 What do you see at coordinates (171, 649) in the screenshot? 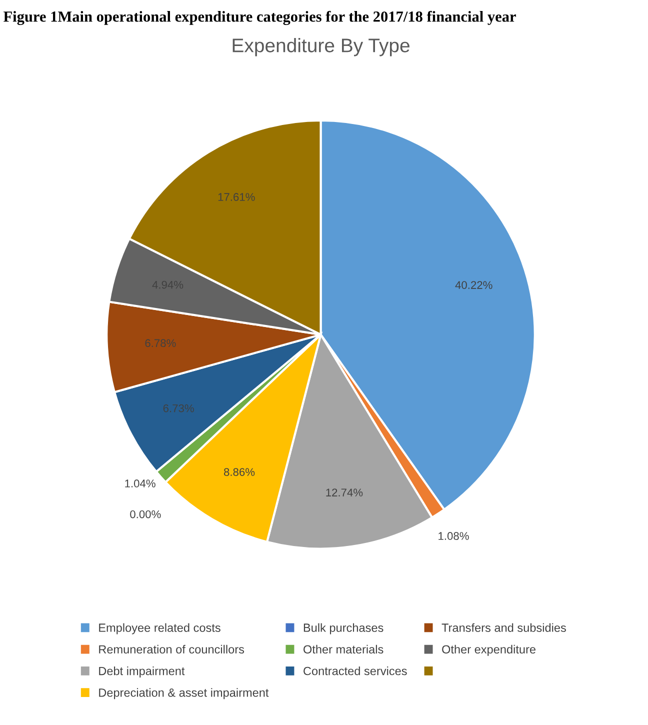
I see `legend-label: Remuneration of councillors` at bounding box center [171, 649].